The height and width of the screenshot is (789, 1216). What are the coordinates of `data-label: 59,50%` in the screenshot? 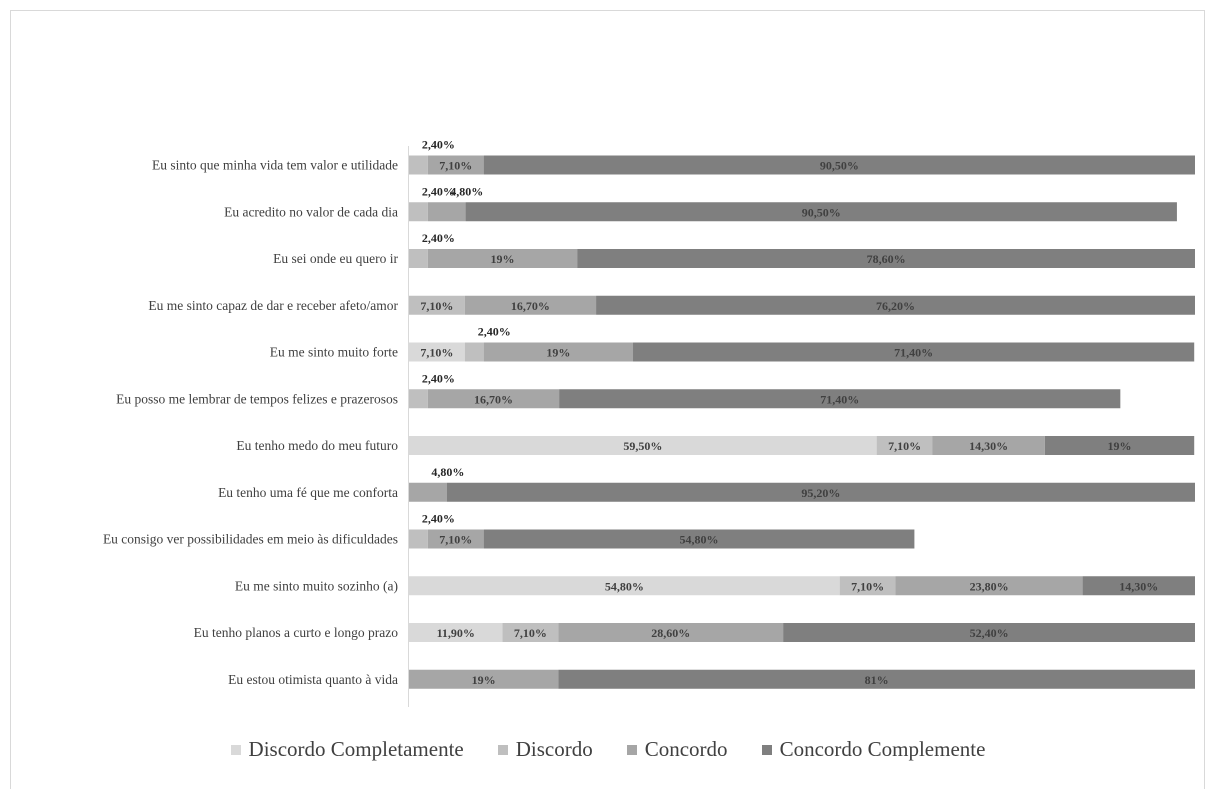 It's located at (642, 446).